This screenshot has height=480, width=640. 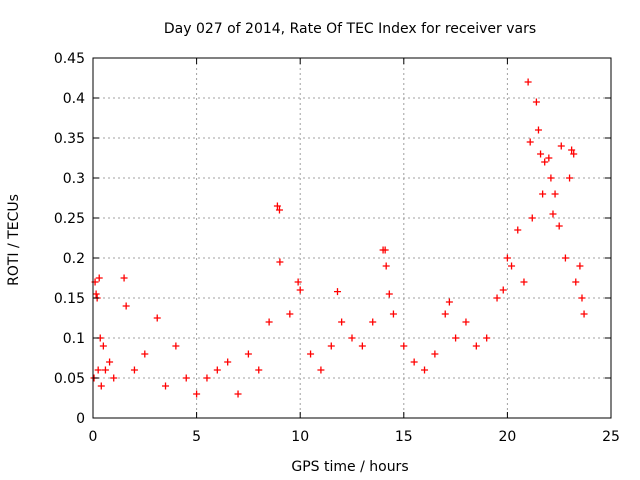 What do you see at coordinates (196, 437) in the screenshot?
I see `x-tick-label: 5` at bounding box center [196, 437].